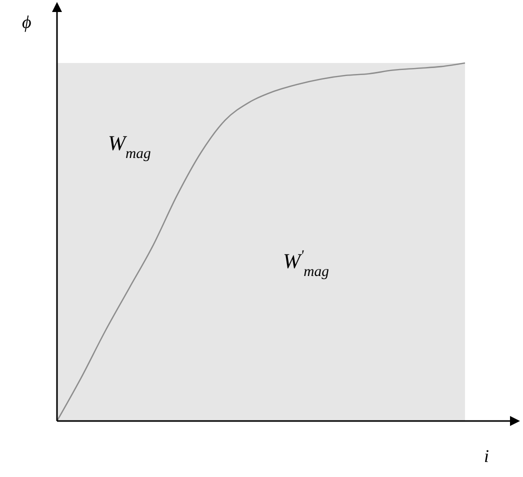  What do you see at coordinates (129, 146) in the screenshot?
I see `annotation: W$_{mag}$` at bounding box center [129, 146].